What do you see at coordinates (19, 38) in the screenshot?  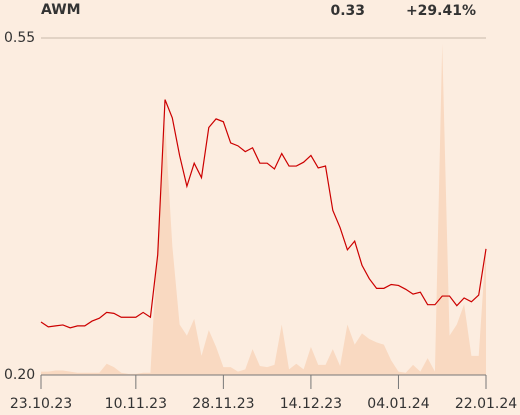 I see `y-tick-label: 0.55` at bounding box center [19, 38].